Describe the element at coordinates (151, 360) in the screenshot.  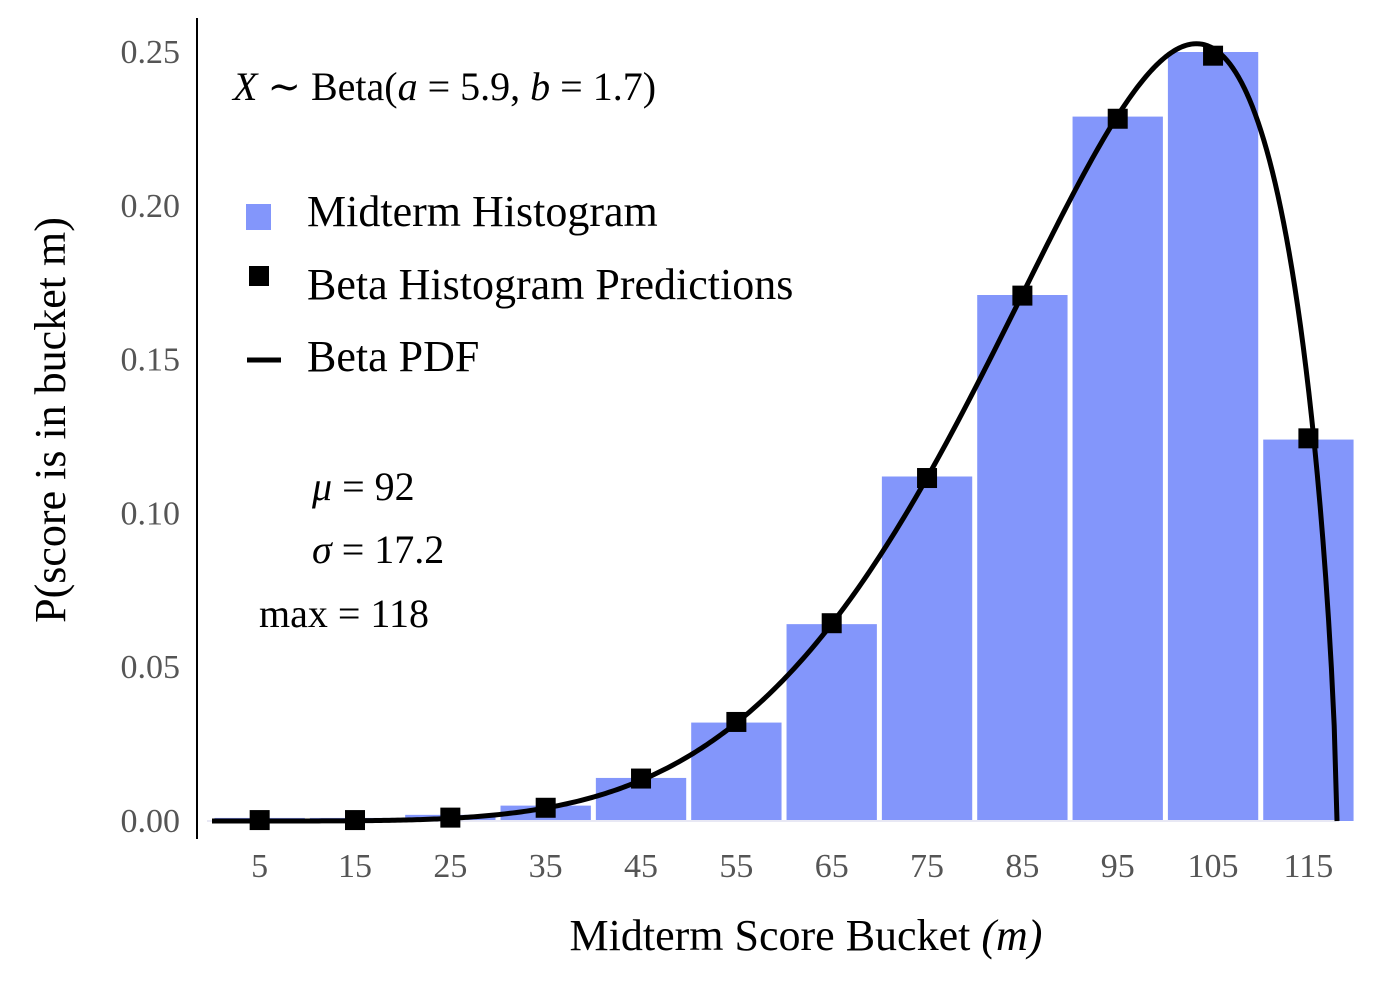
I see `y-tick-label: 0.15` at that location.